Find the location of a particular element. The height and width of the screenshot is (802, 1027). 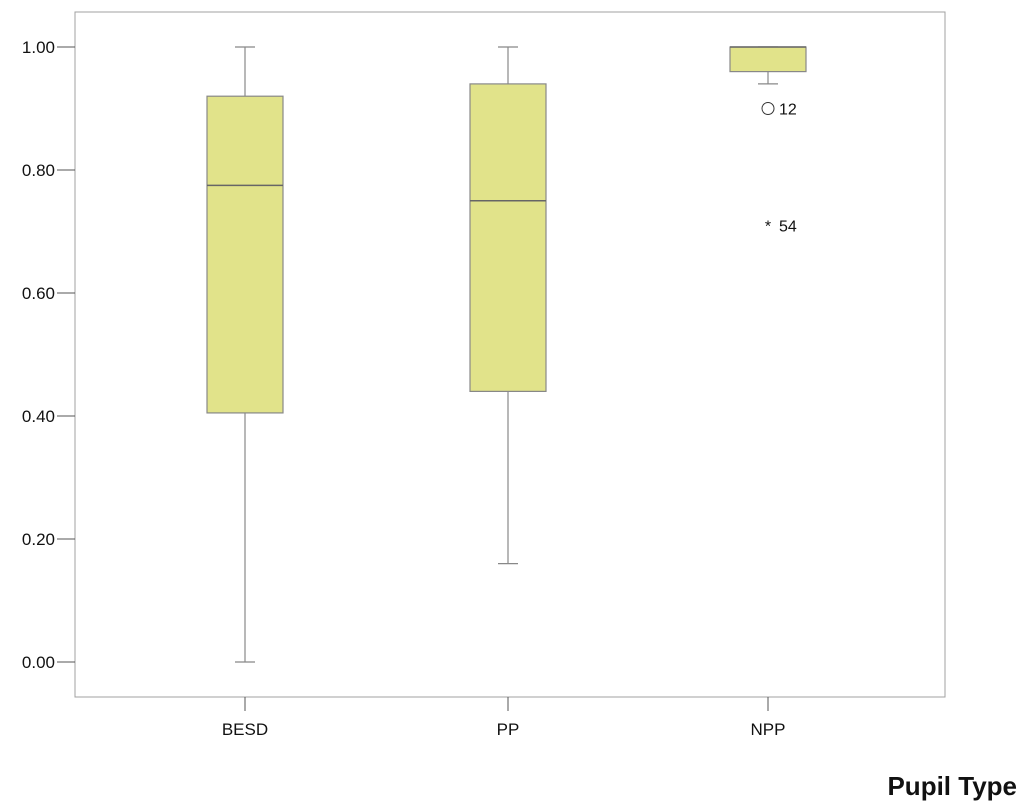

x-tick-label: NPP is located at coordinates (768, 729).